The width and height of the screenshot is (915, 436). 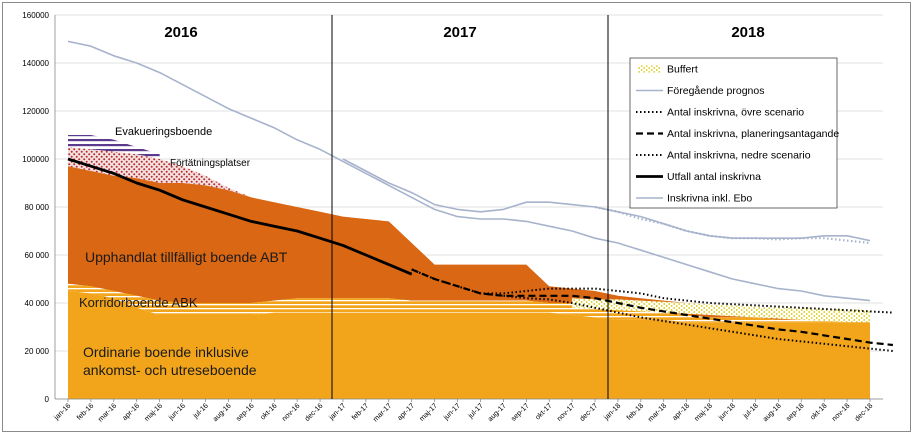 What do you see at coordinates (497, 412) in the screenshot?
I see `x-tick-label-19: aug-17` at bounding box center [497, 412].